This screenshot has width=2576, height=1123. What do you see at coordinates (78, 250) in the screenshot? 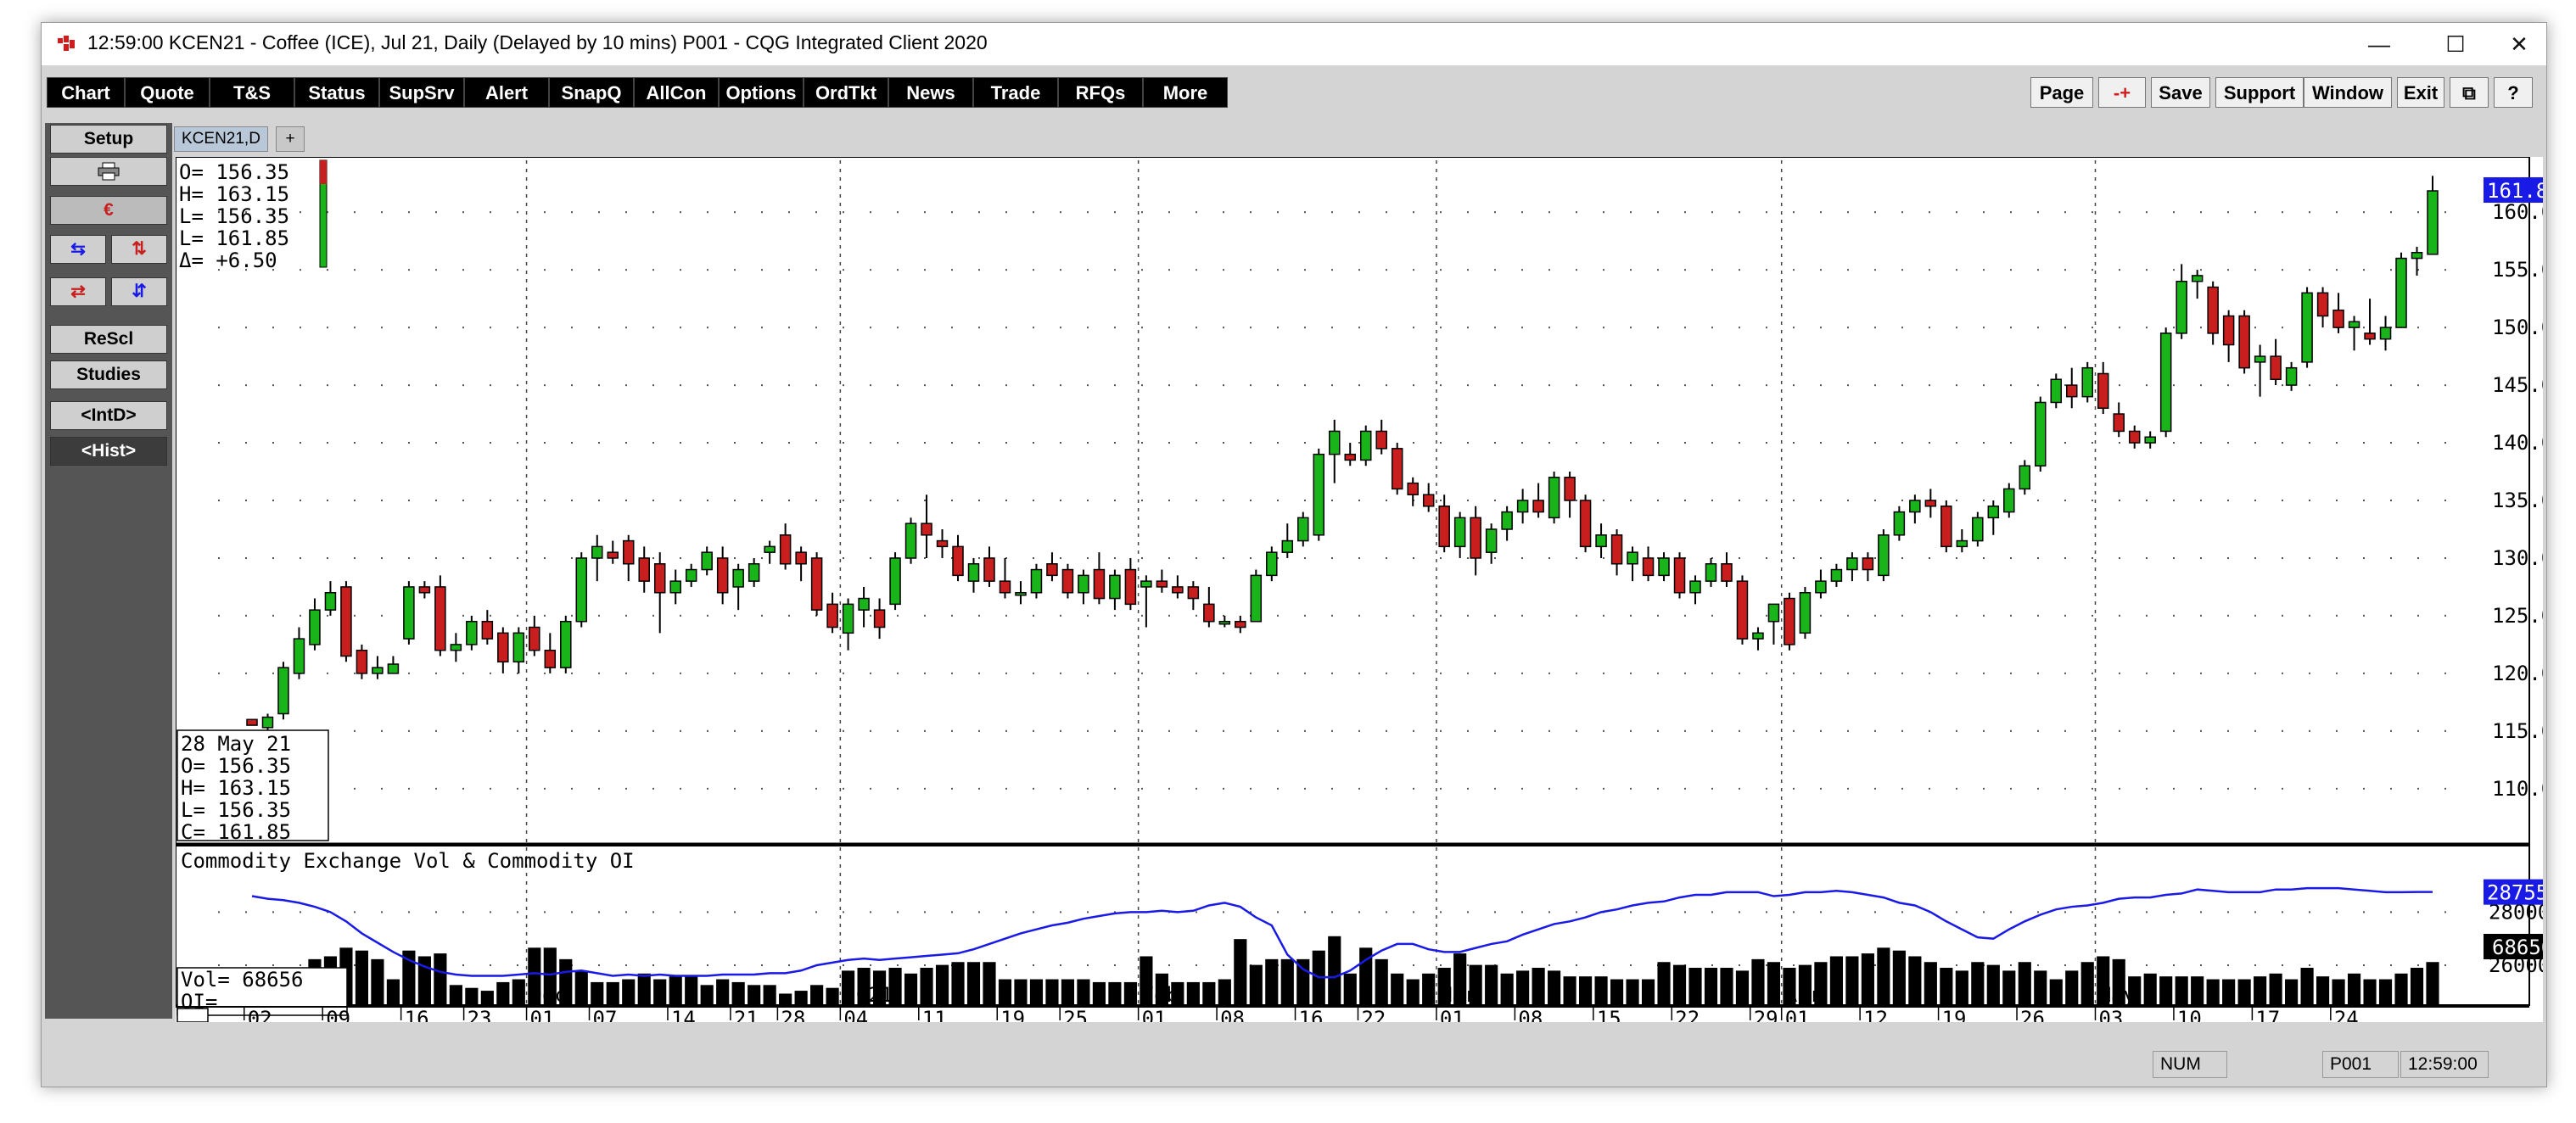
I see `scroll-left-right-button: ⇆` at bounding box center [78, 250].